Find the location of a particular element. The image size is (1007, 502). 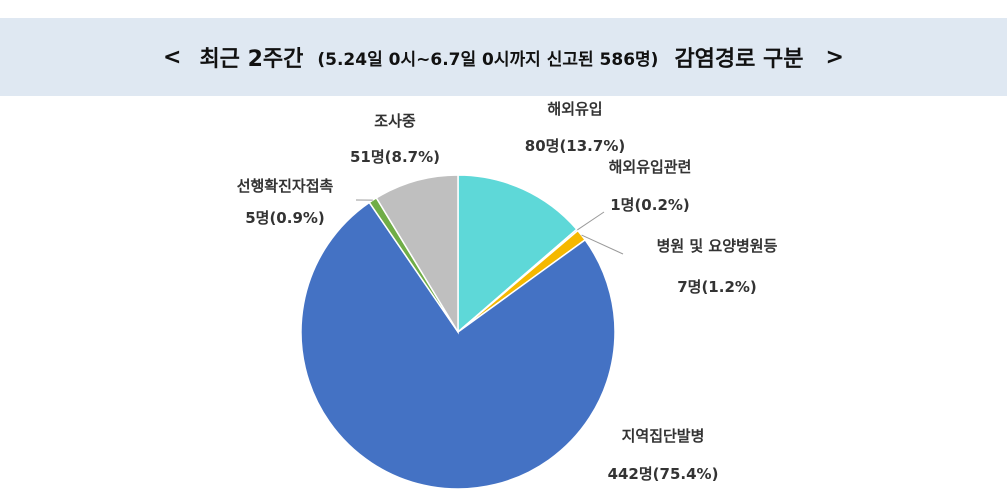

title-left-bracket: < is located at coordinates (172, 57).